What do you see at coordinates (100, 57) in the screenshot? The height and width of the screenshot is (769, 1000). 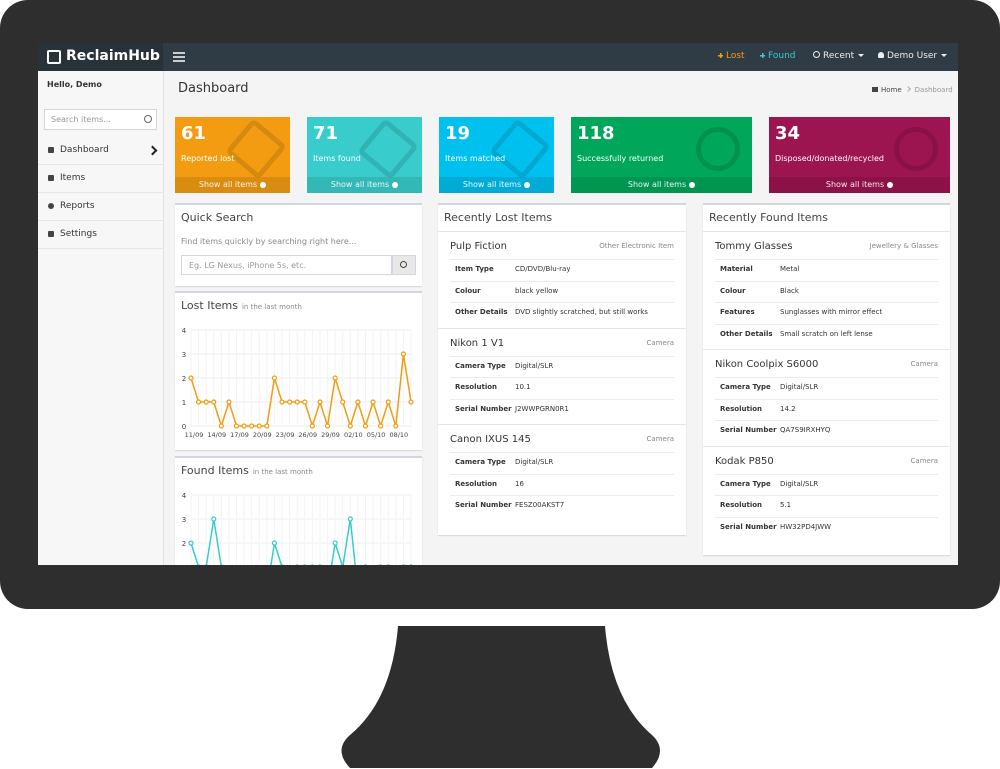 I see `brand: ReclaimHub` at bounding box center [100, 57].